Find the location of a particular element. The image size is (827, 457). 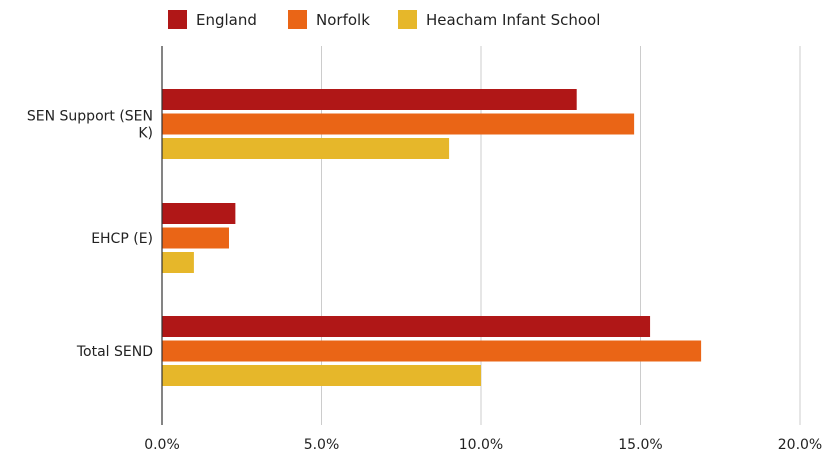

legend-label: England is located at coordinates (226, 20).